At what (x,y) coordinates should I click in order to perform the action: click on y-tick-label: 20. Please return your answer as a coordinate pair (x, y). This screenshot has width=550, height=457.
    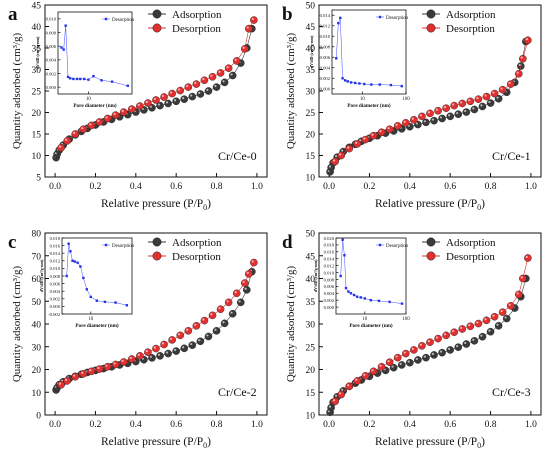
    Looking at the image, I should click on (311, 136).